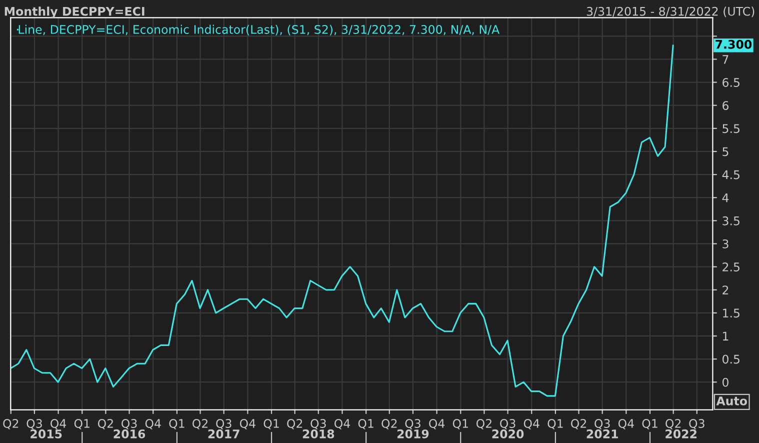 This screenshot has height=443, width=759. What do you see at coordinates (725, 336) in the screenshot?
I see `y-tick-label: 1` at bounding box center [725, 336].